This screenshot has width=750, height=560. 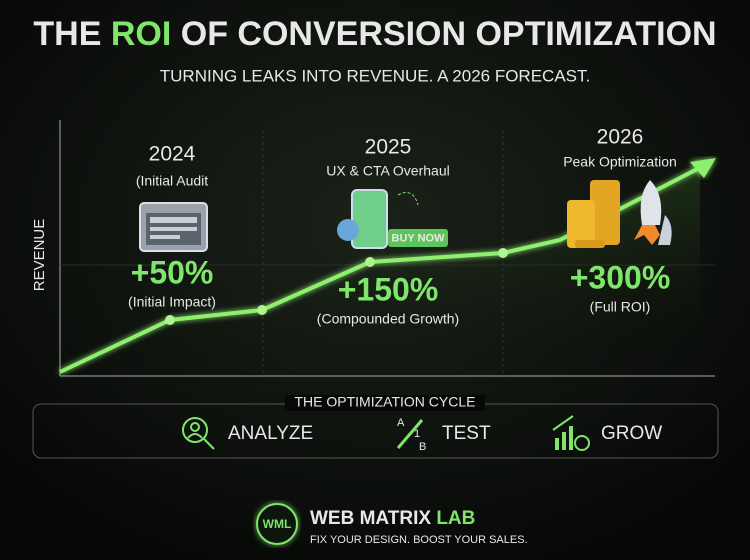 What do you see at coordinates (620, 137) in the screenshot?
I see `stage-year: 2026` at bounding box center [620, 137].